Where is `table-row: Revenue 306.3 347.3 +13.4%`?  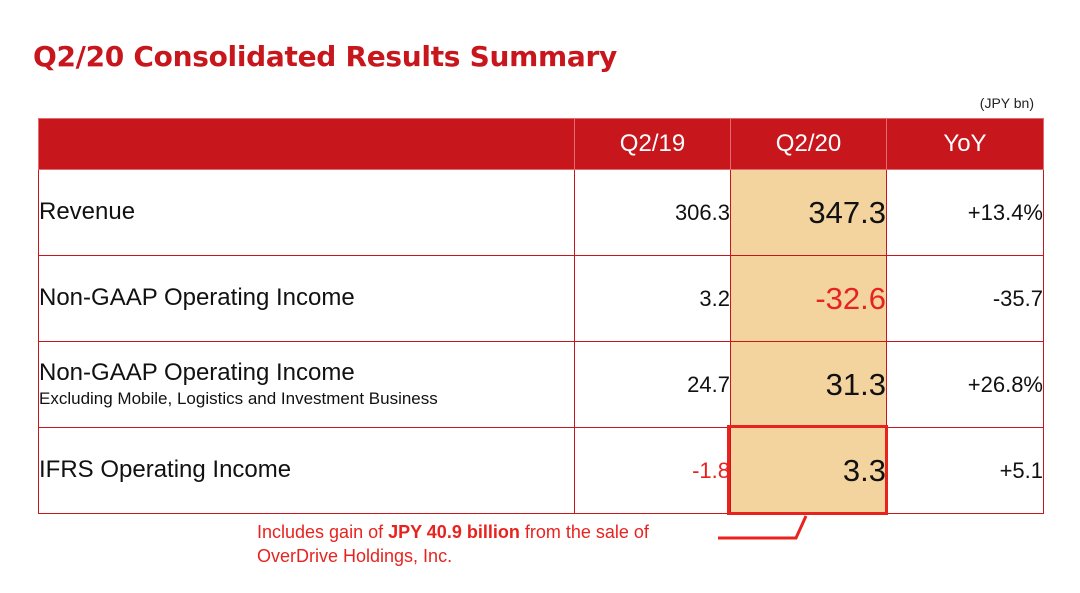 table-row: Revenue 306.3 347.3 +13.4% is located at coordinates (541, 212).